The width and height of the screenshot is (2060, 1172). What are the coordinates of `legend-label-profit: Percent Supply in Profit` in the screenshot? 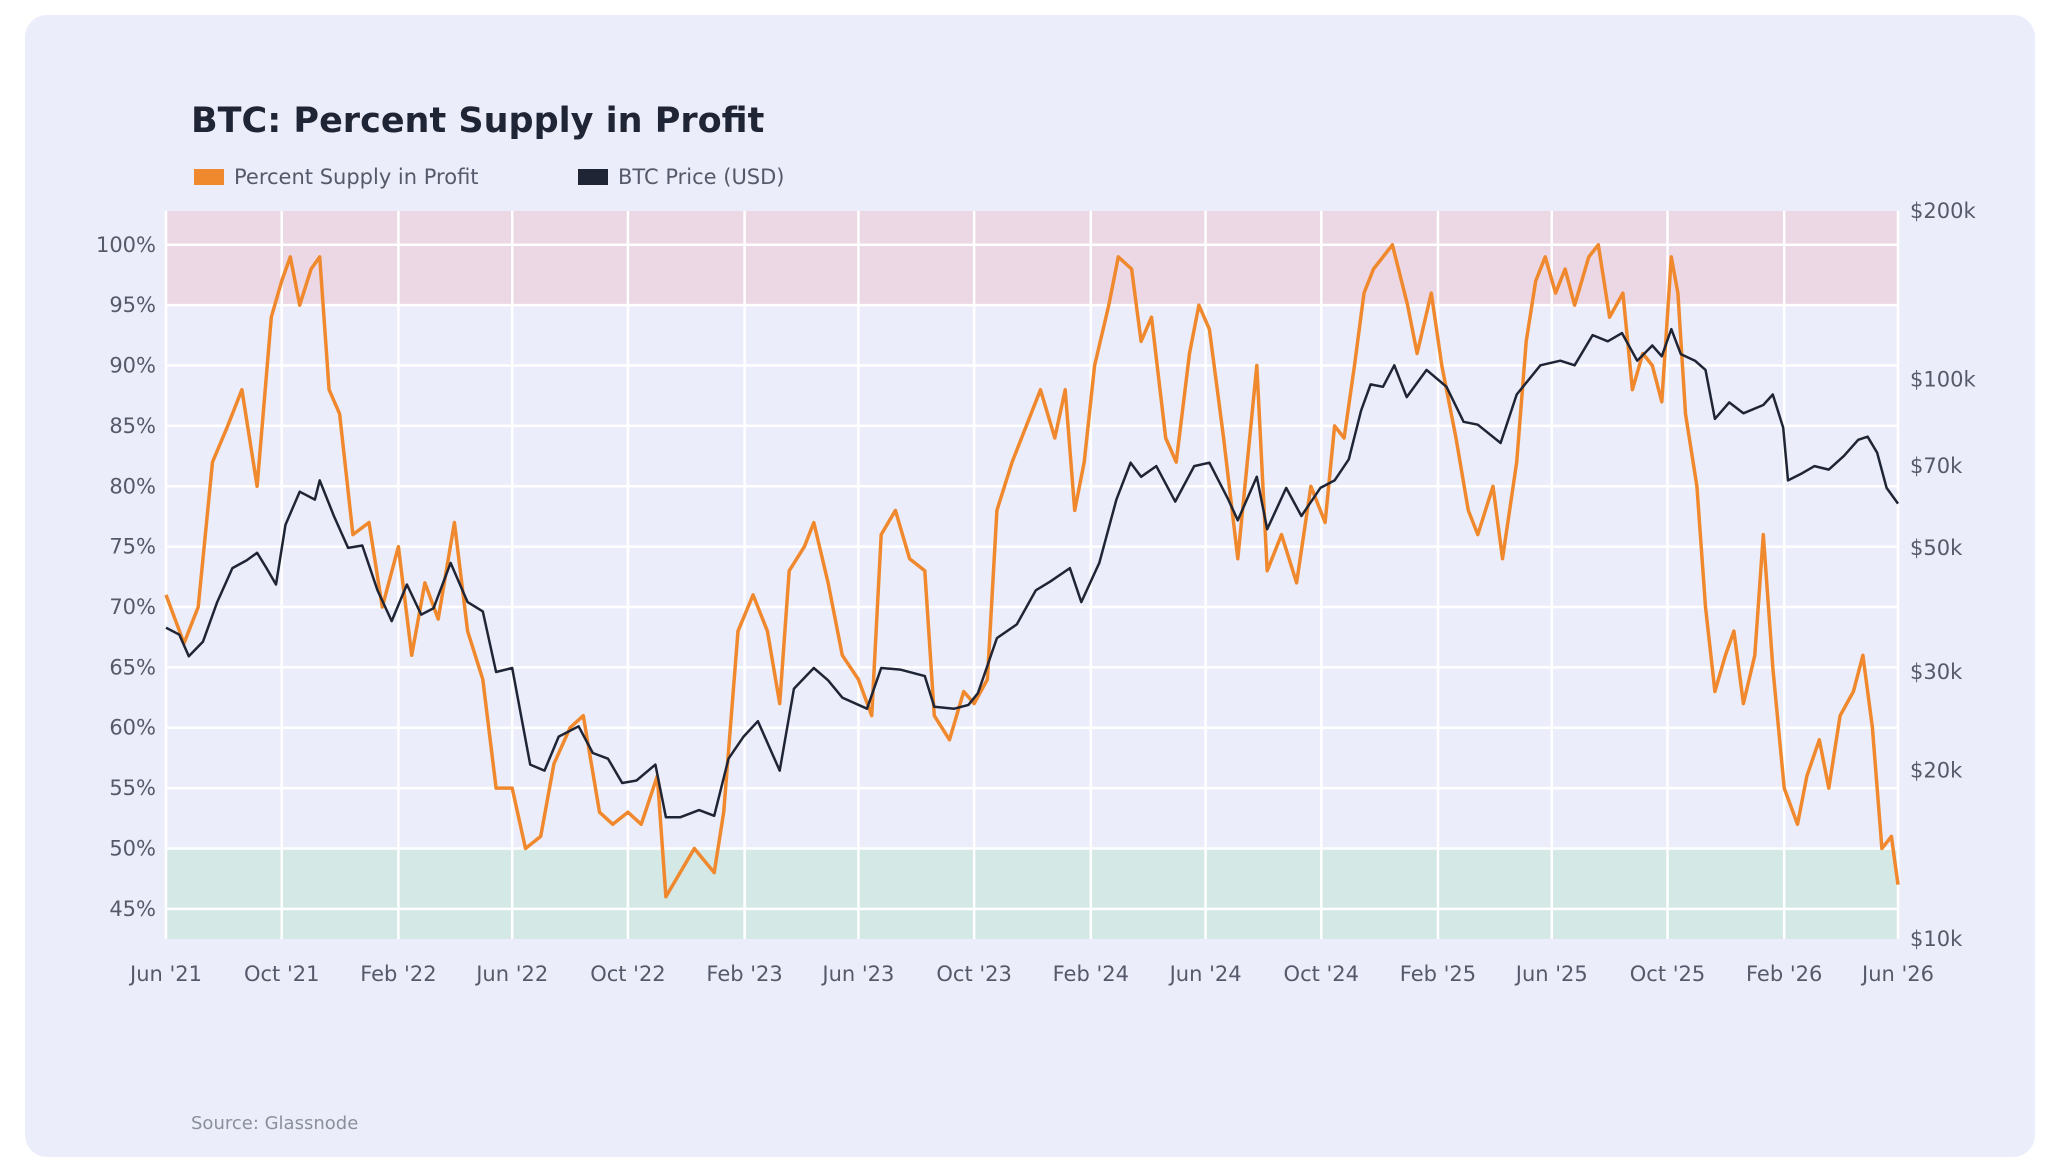 It's located at (356, 177).